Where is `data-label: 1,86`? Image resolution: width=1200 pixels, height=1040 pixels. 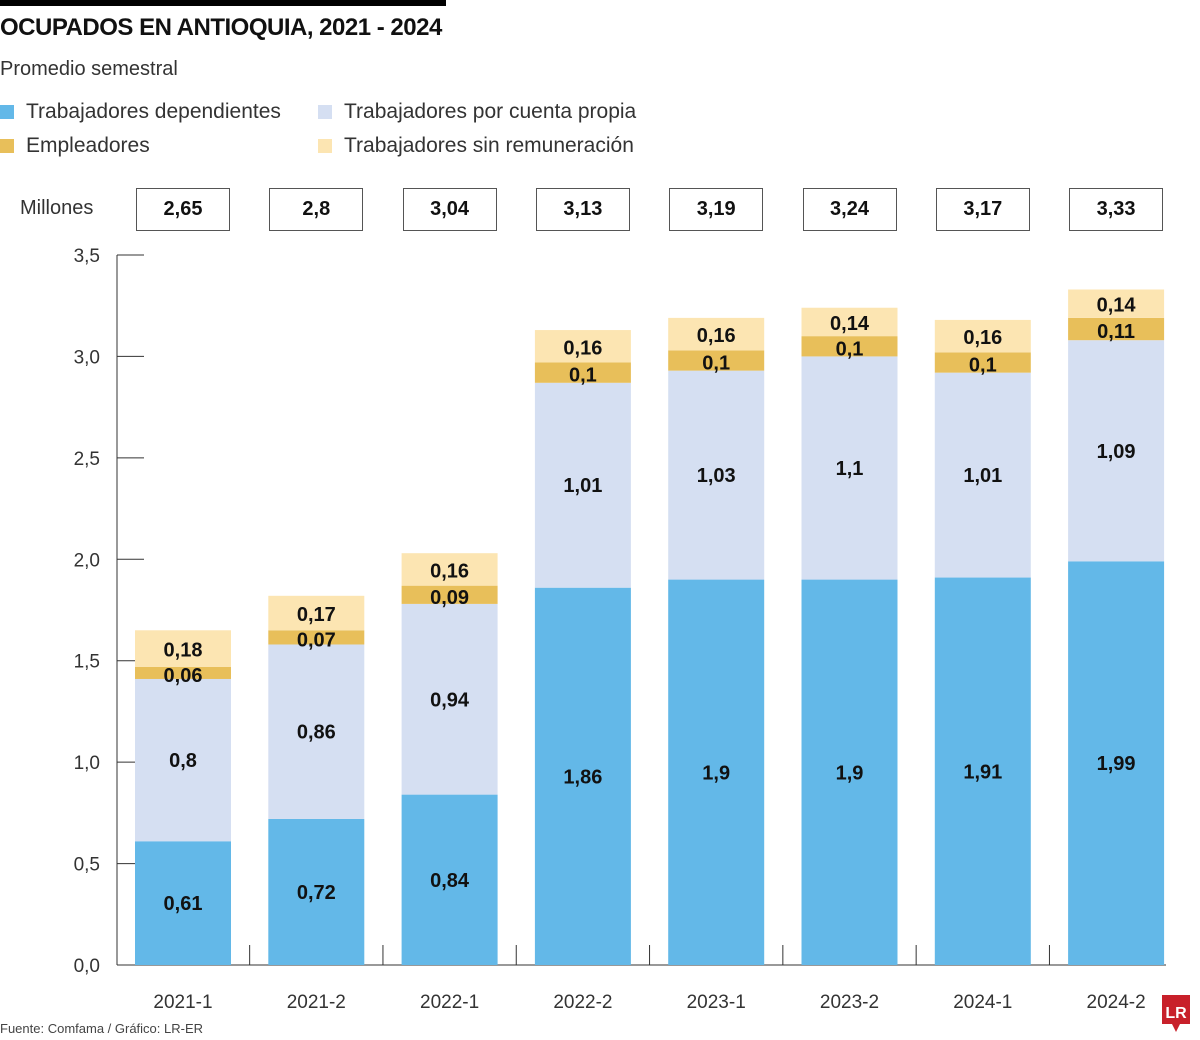 data-label: 1,86 is located at coordinates (582, 777).